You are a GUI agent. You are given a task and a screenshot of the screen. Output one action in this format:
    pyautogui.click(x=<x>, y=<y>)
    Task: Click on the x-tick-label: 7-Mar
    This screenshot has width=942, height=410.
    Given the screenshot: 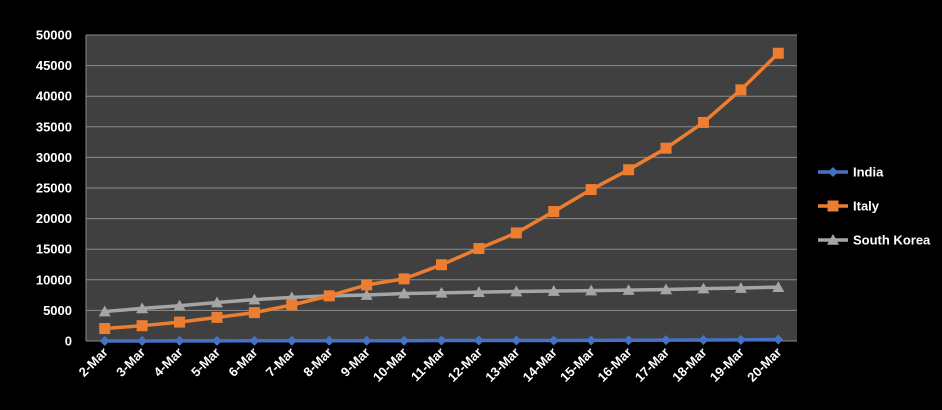 What is the action you would take?
    pyautogui.click(x=280, y=362)
    